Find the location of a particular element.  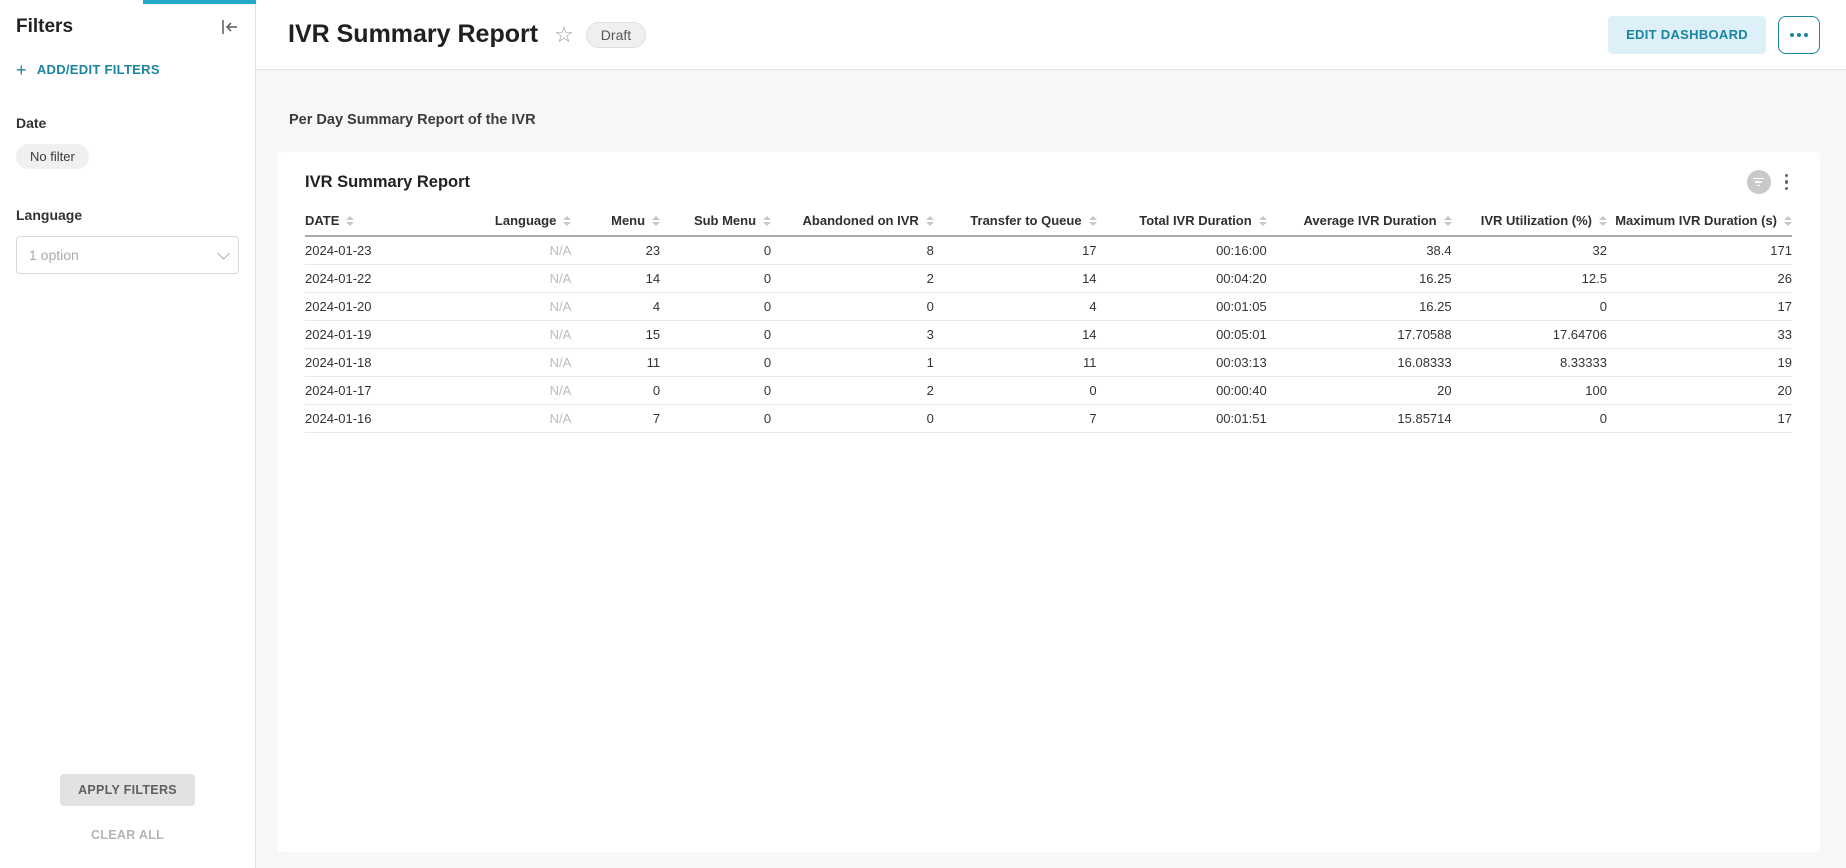

cell-ivr-utilization: 12.5 is located at coordinates (1529, 278).